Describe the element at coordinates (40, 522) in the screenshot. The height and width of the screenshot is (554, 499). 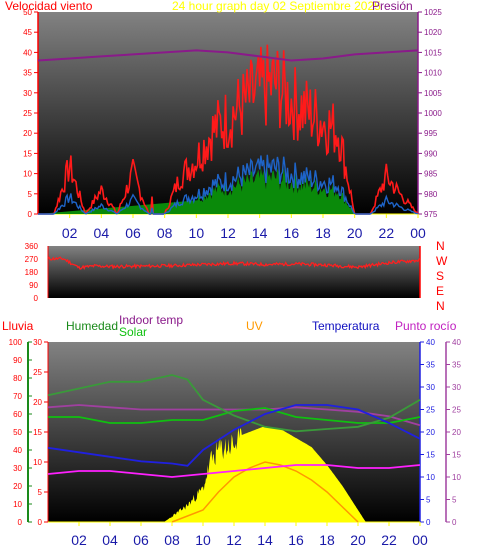
I see `humidity-tick-label: 0` at that location.